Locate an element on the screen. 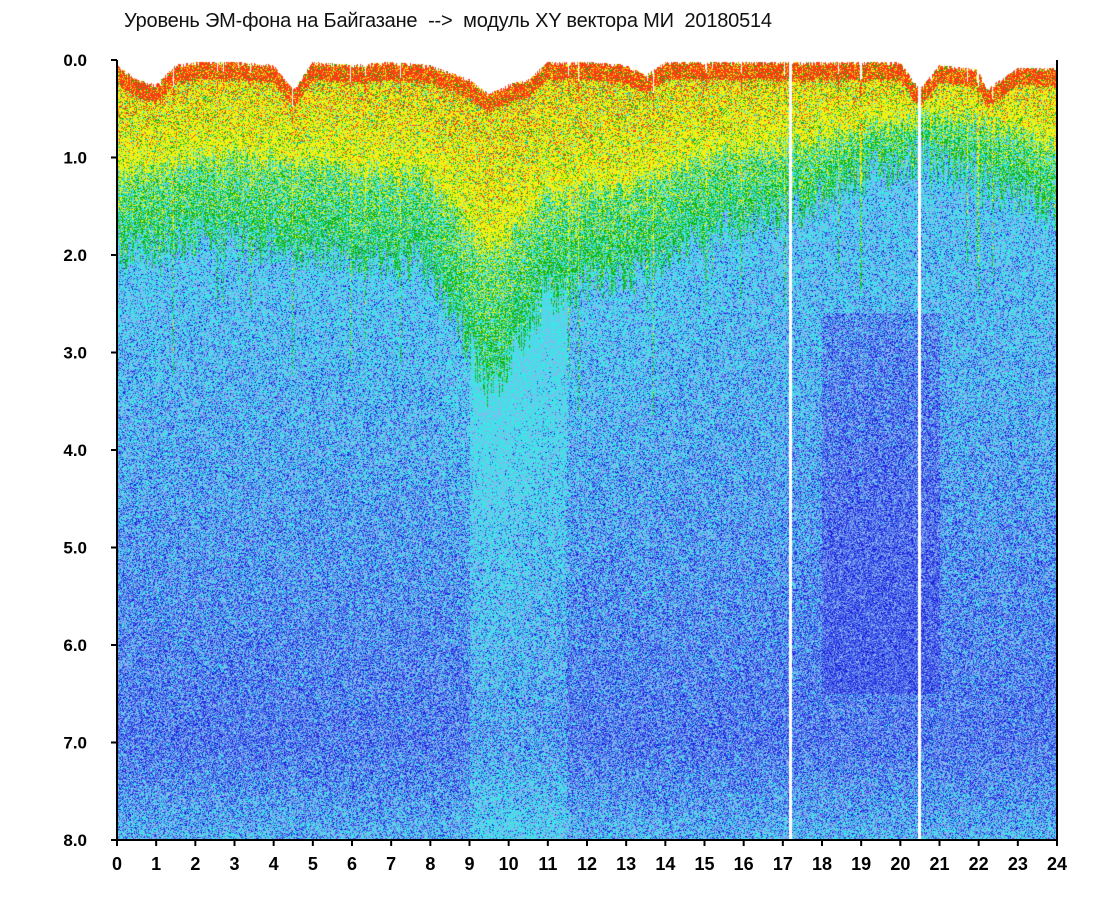  x-tick-label: 2 is located at coordinates (195, 864).